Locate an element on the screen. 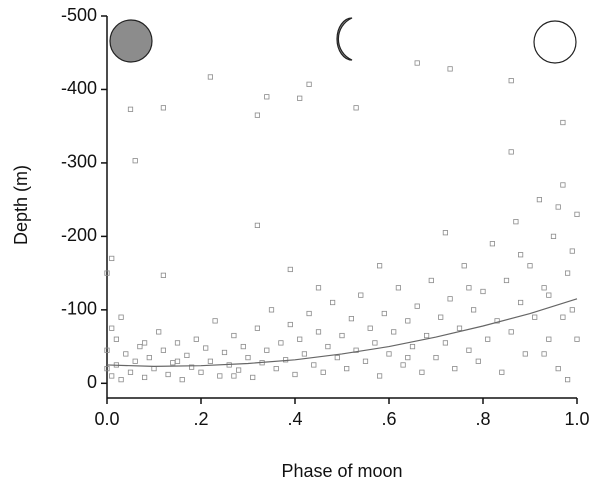 This screenshot has width=598, height=486. full-moon is located at coordinates (555, 42).